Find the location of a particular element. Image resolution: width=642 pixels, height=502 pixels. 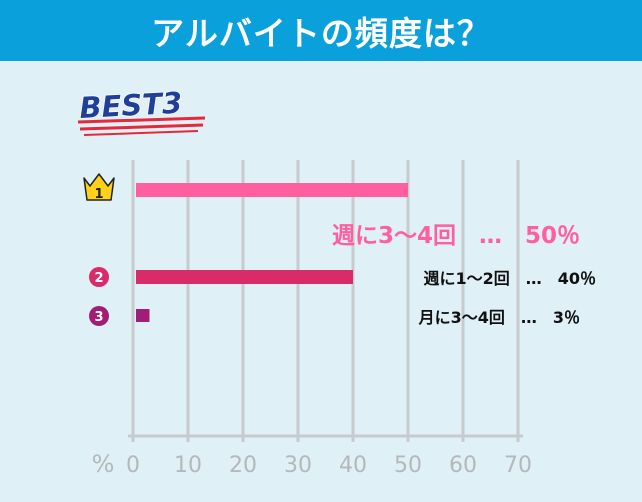

rank-2-number: 2 is located at coordinates (98, 278).